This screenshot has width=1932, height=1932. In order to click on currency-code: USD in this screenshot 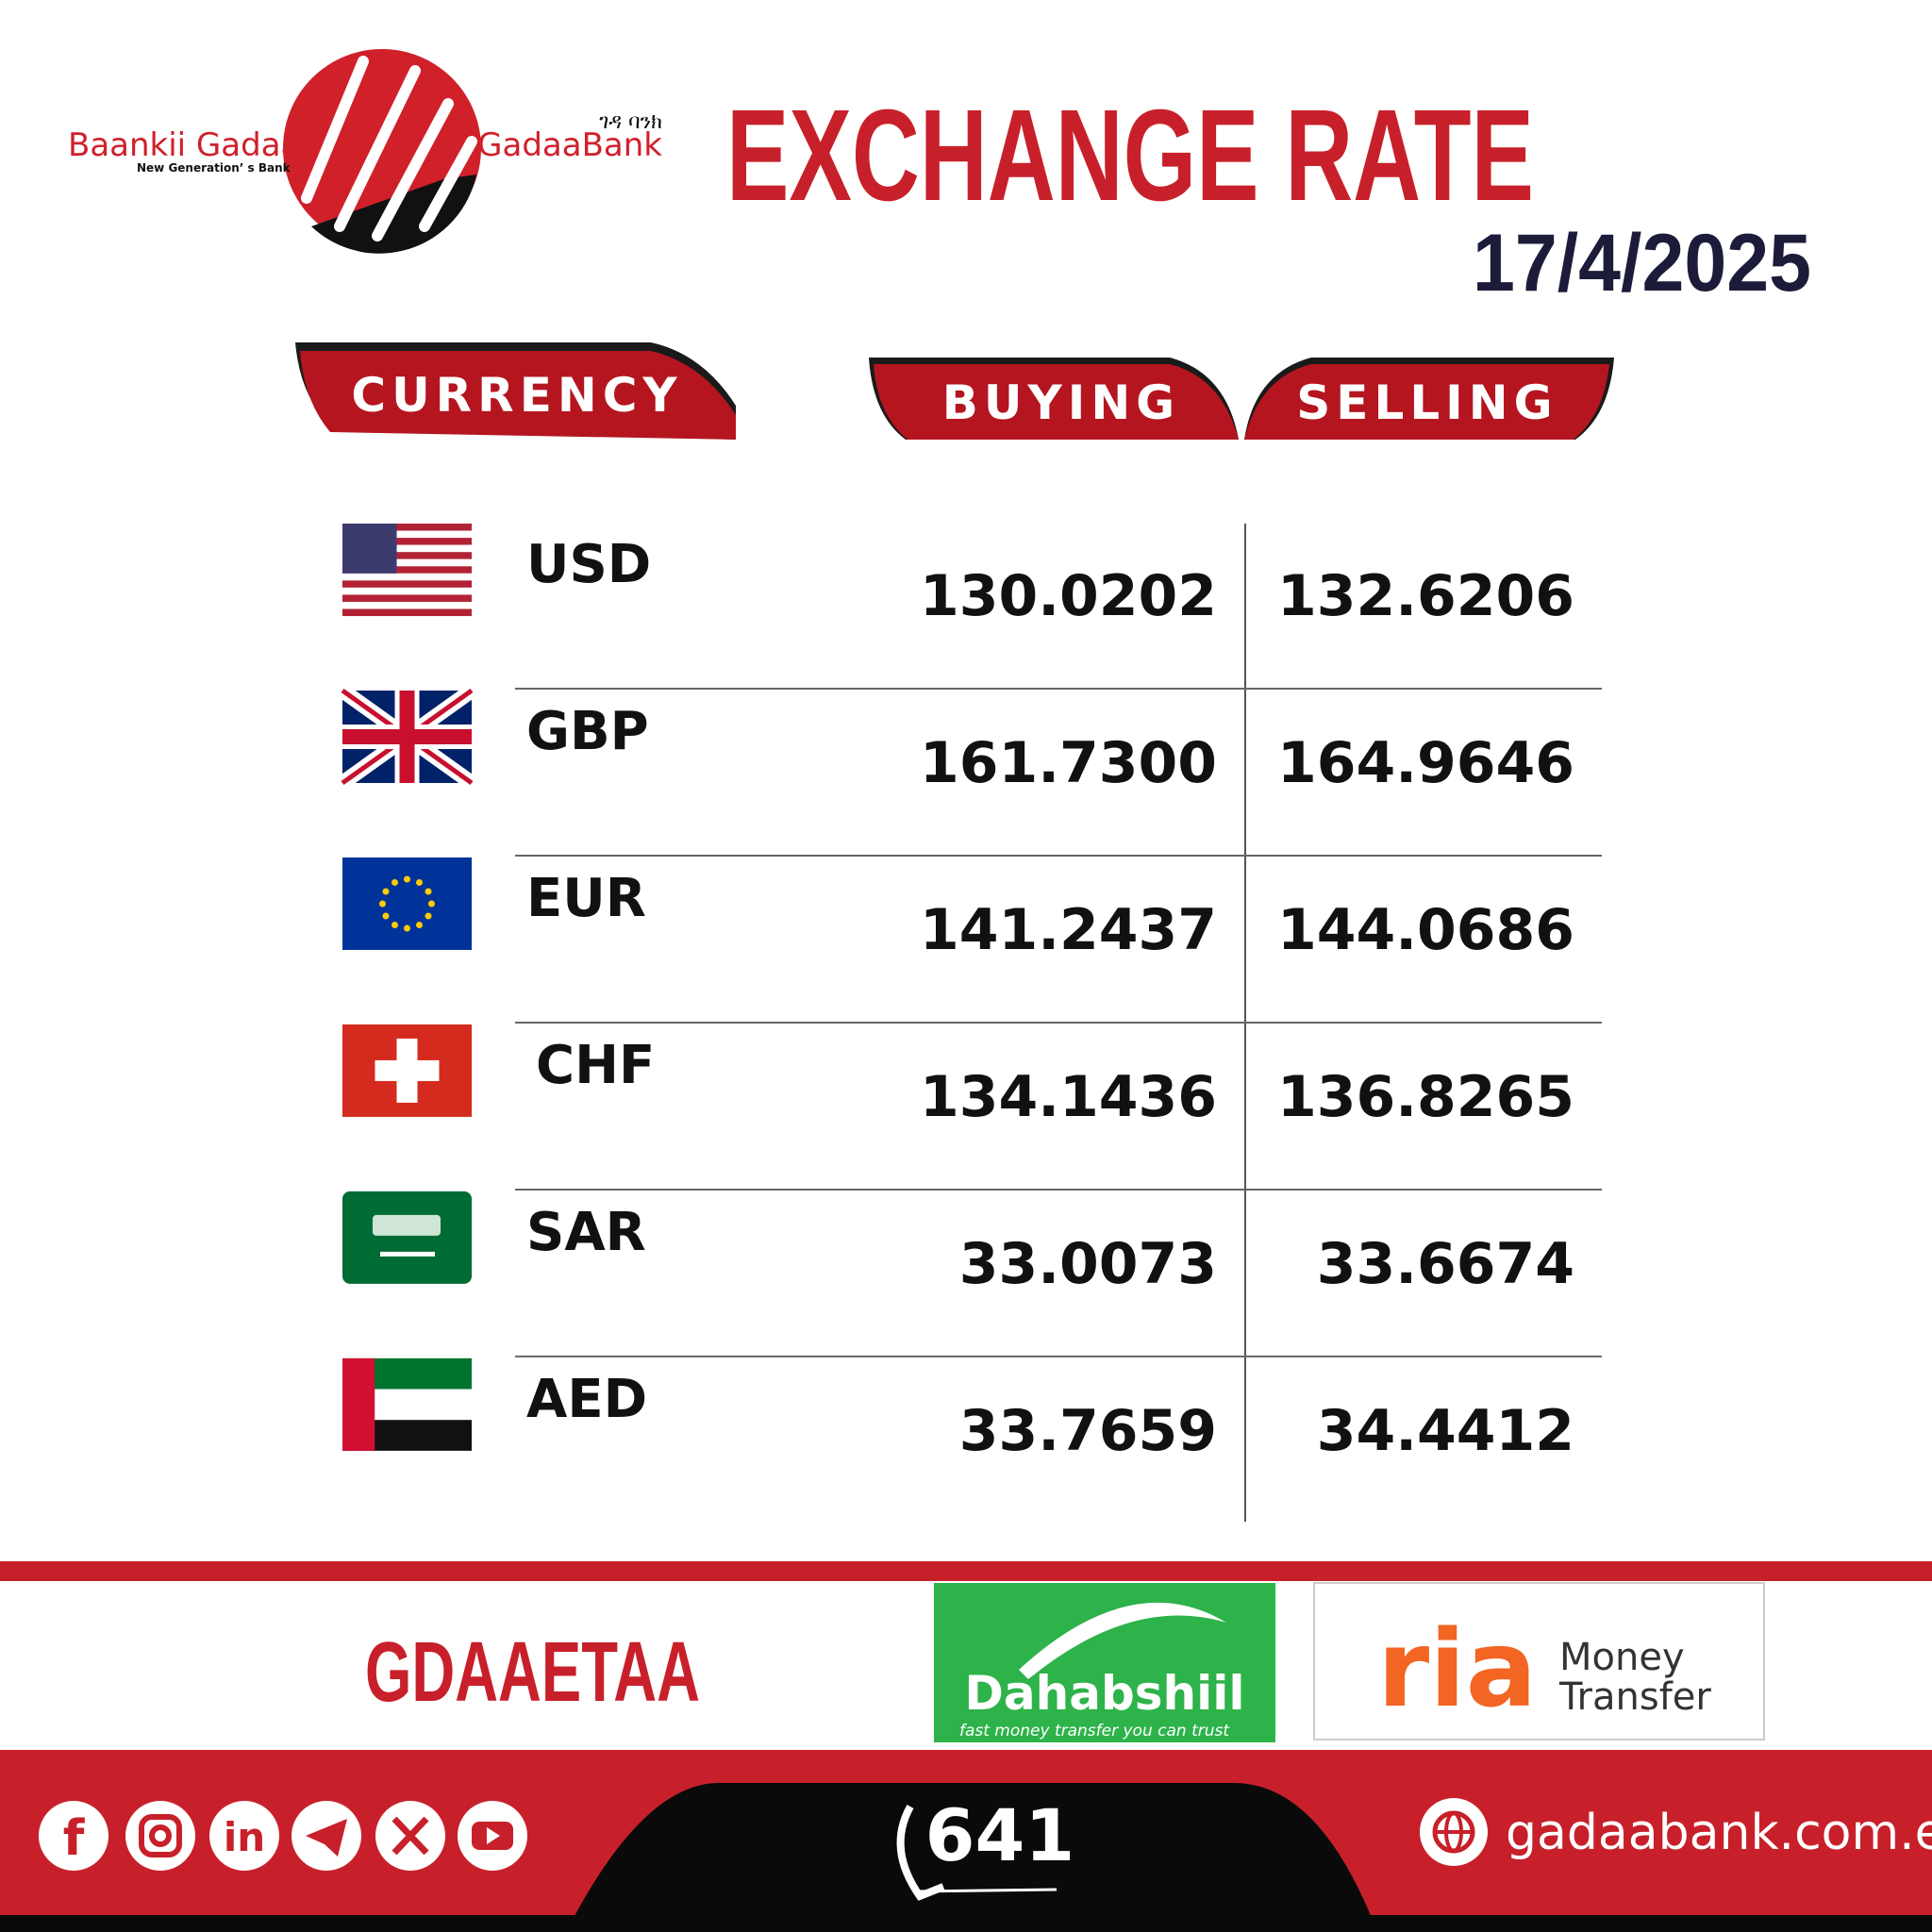, I will do `click(588, 564)`.